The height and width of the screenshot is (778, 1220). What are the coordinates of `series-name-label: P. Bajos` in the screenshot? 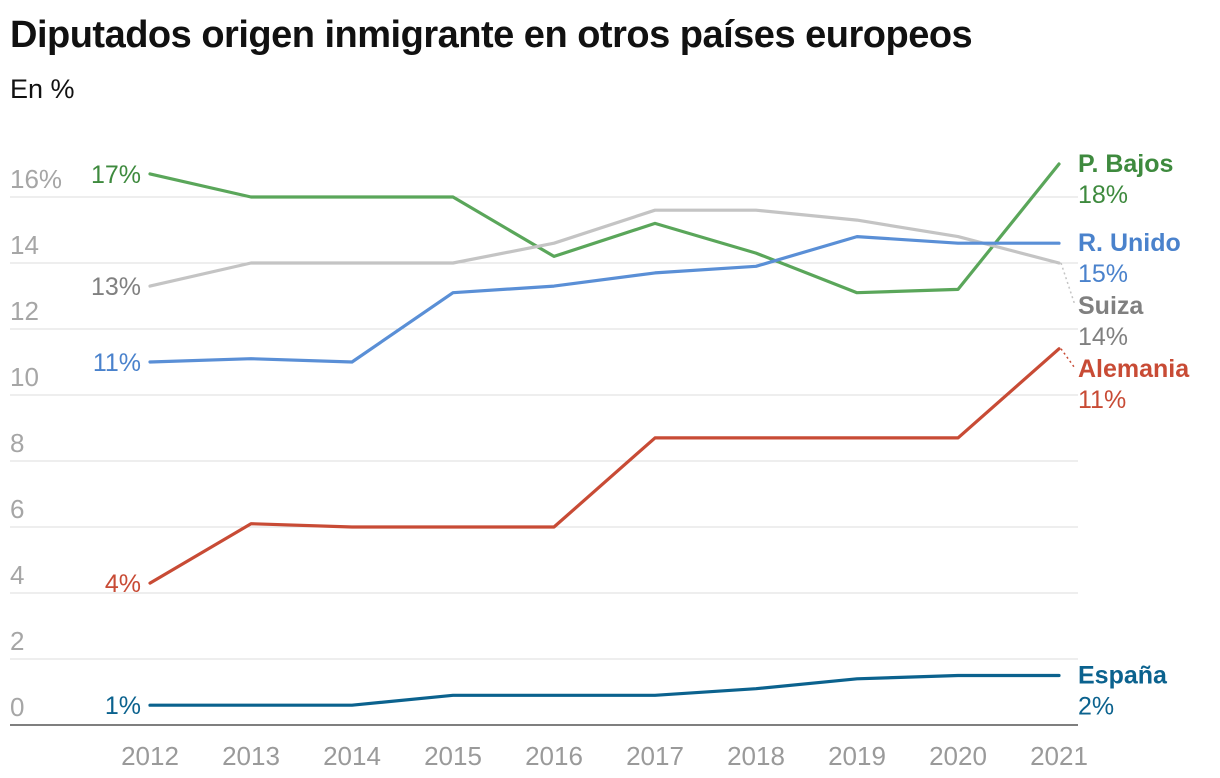 It's located at (1125, 164).